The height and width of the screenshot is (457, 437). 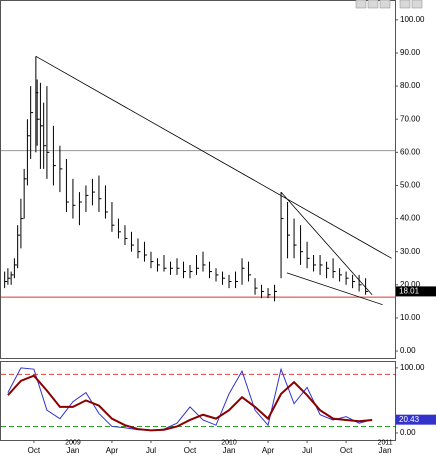 What do you see at coordinates (410, 317) in the screenshot?
I see `y-tick-label: 10.00` at bounding box center [410, 317].